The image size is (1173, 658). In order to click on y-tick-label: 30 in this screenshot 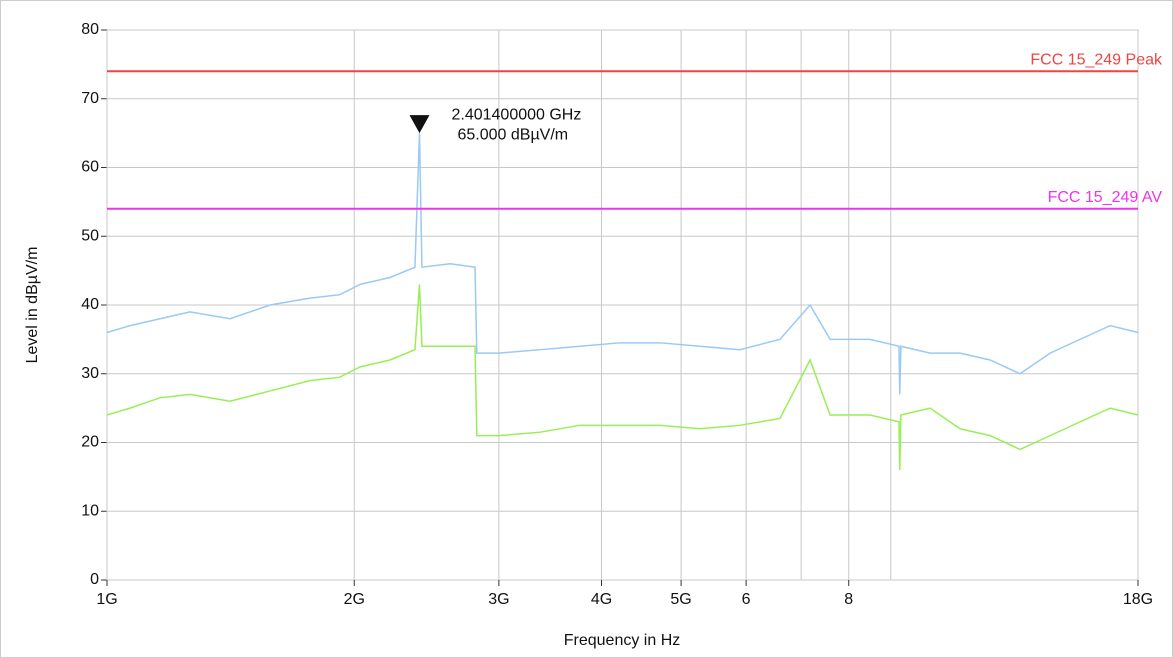, I will do `click(90, 373)`.